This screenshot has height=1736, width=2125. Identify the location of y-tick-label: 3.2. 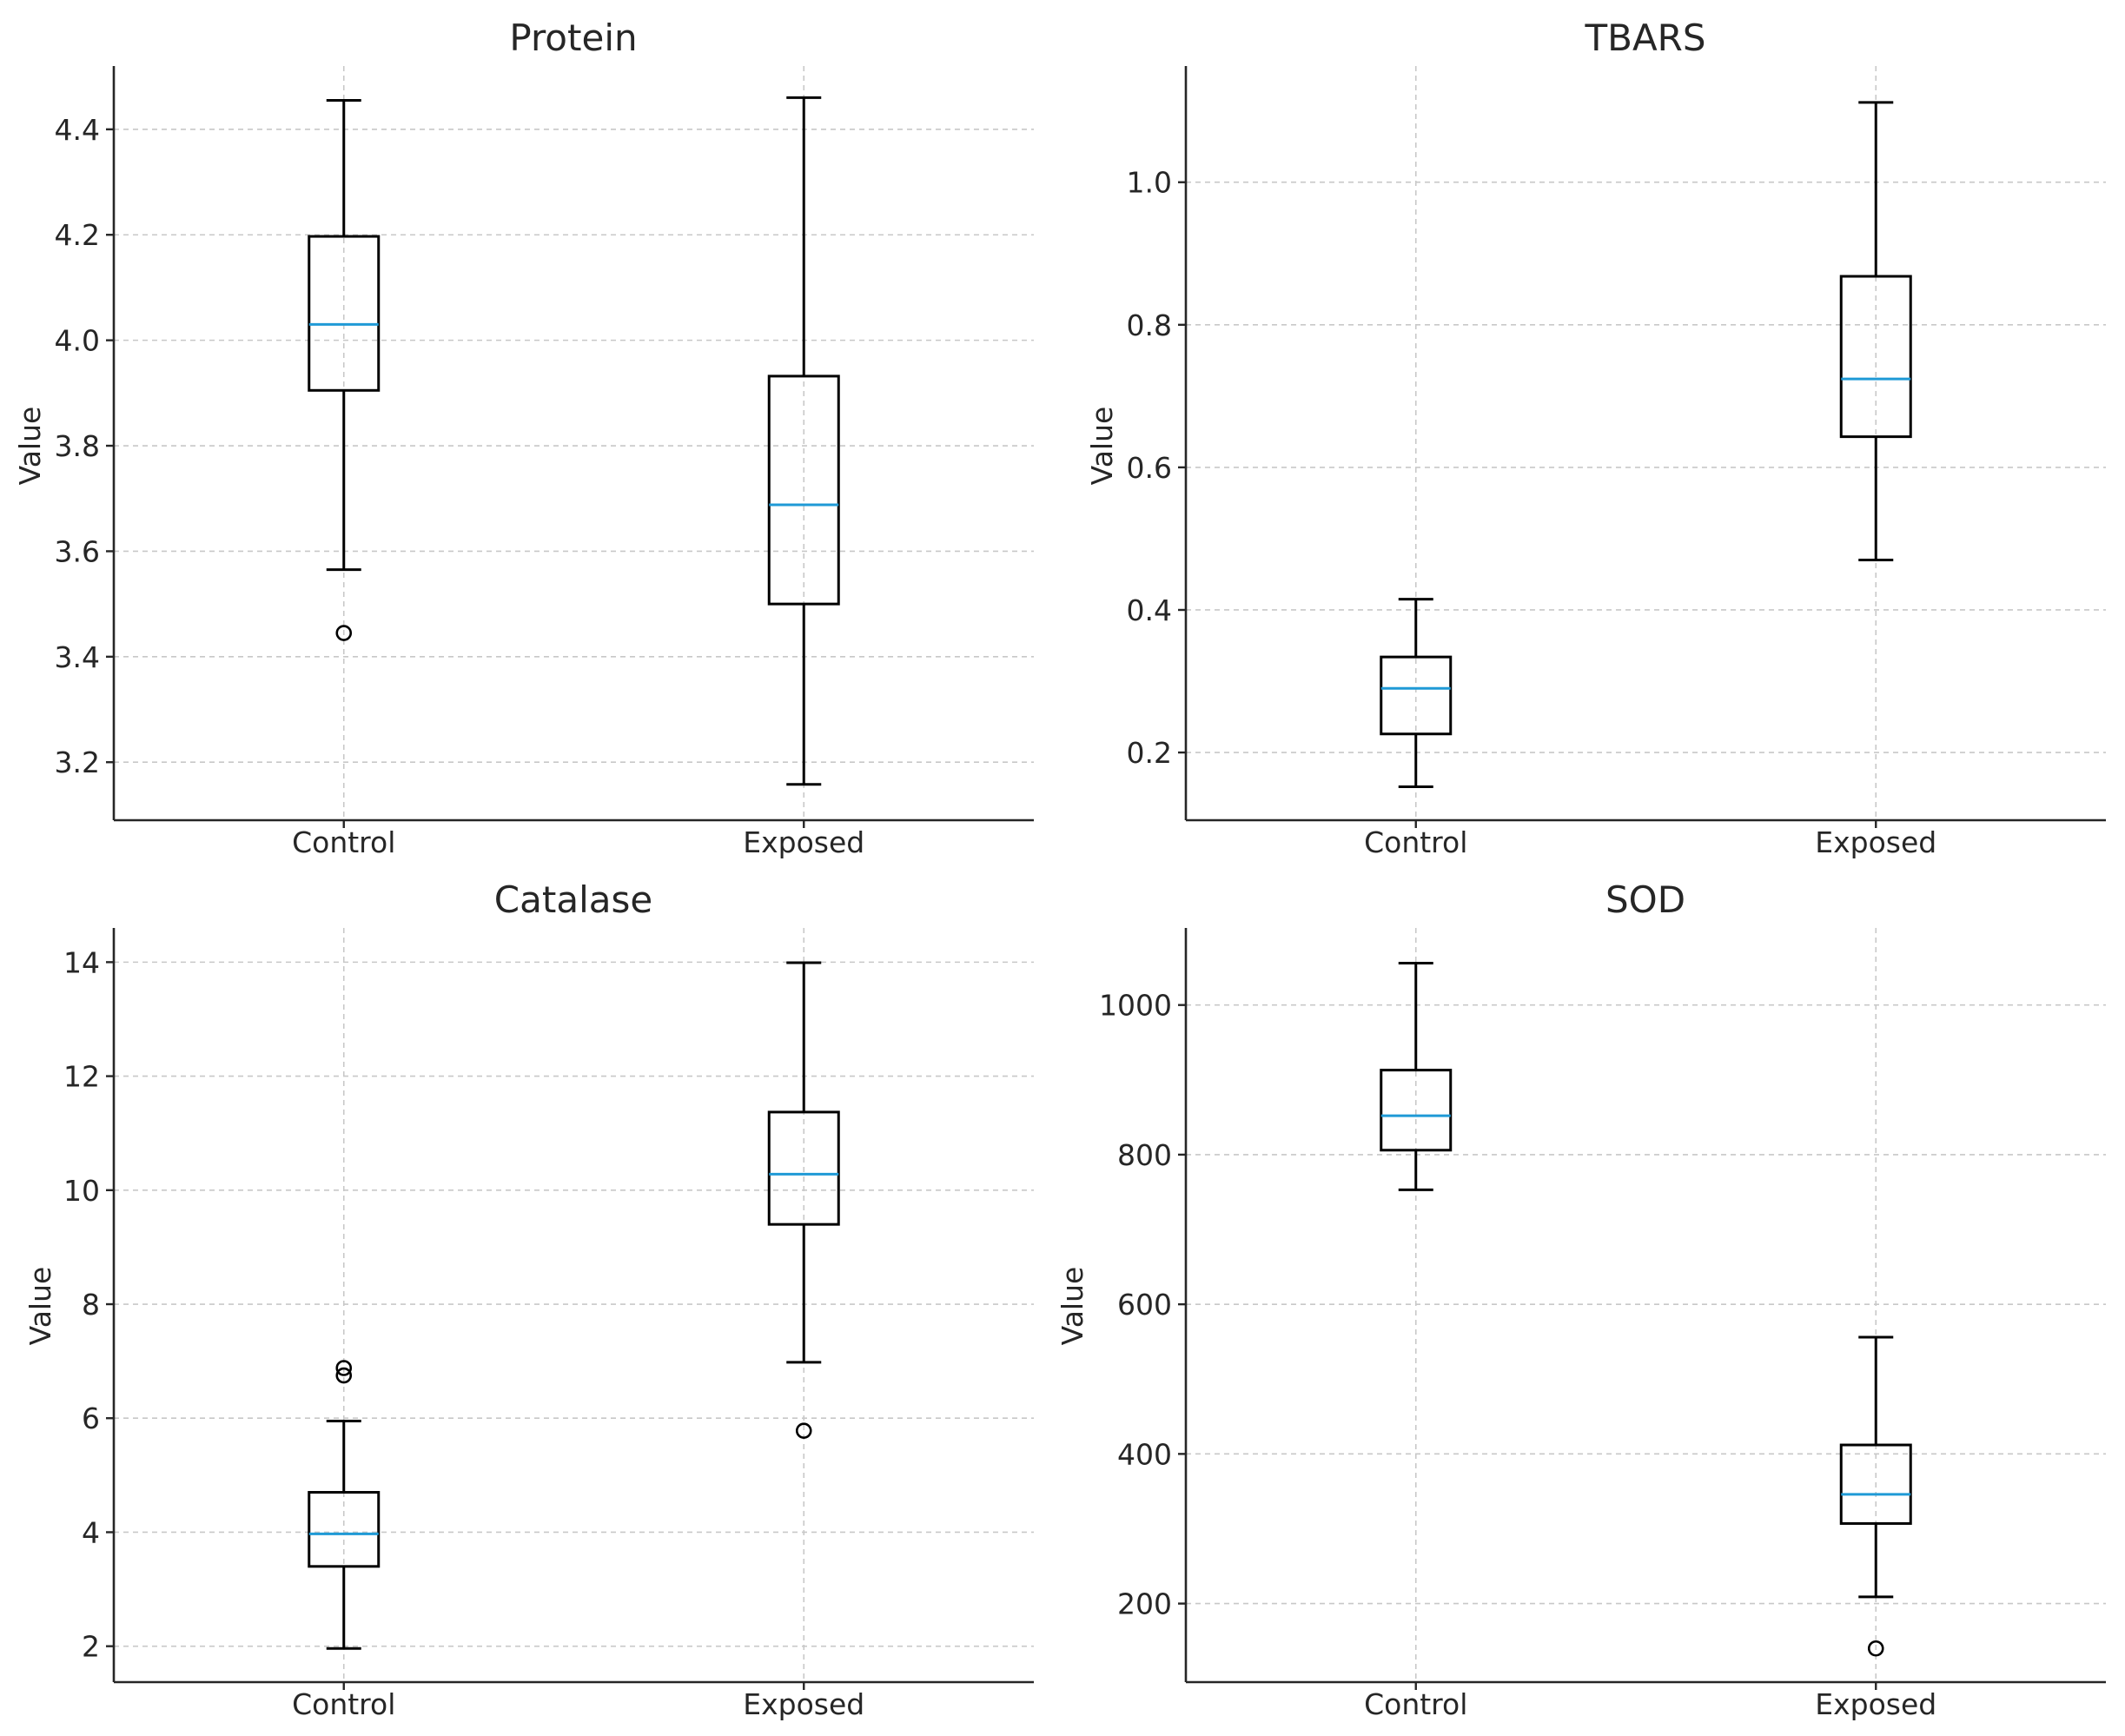
(77, 762).